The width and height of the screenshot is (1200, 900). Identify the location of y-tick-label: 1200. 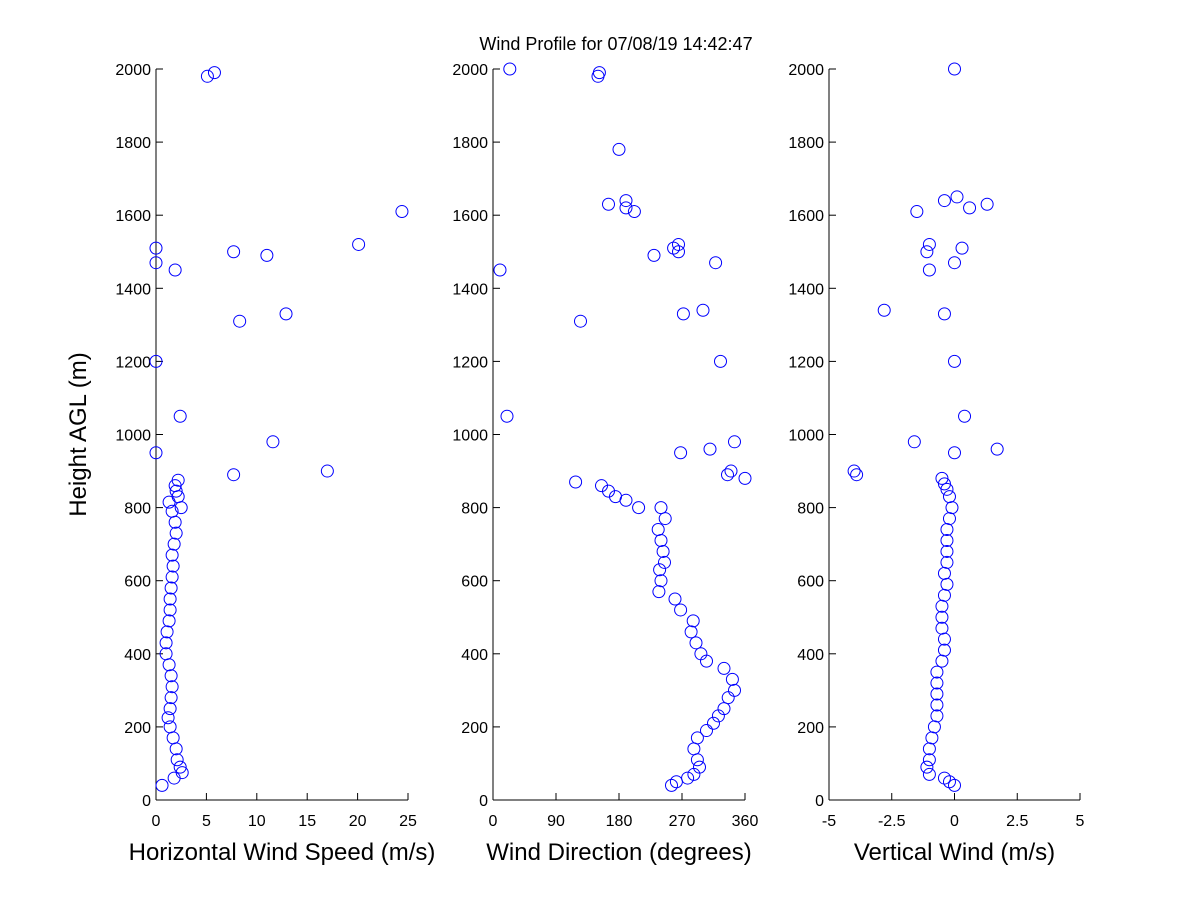
(470, 362).